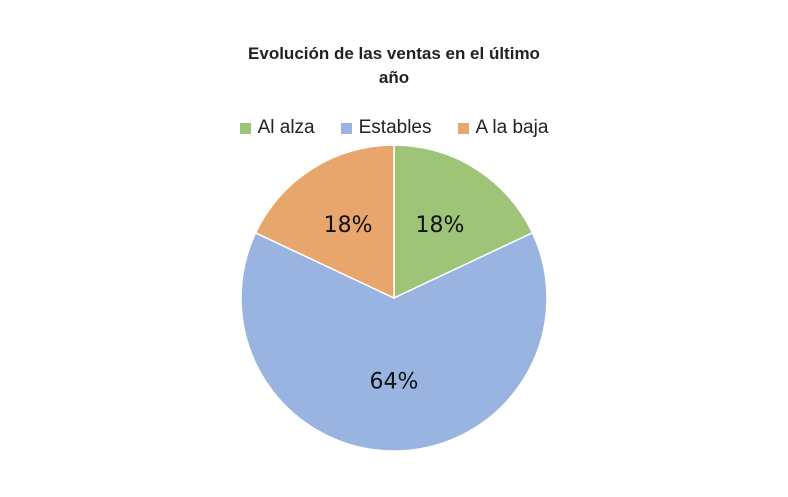  I want to click on data-label-al-alza: 18%, so click(439, 225).